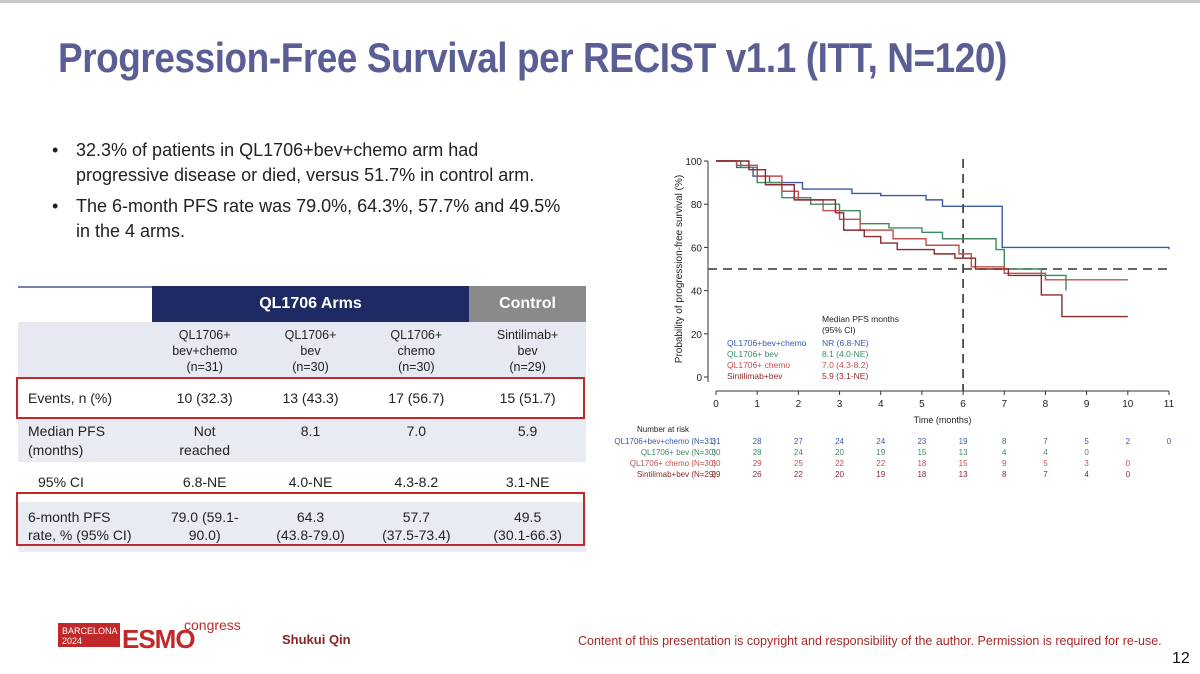  Describe the element at coordinates (204, 535) in the screenshot. I see `cell-line: 90.0)` at that location.